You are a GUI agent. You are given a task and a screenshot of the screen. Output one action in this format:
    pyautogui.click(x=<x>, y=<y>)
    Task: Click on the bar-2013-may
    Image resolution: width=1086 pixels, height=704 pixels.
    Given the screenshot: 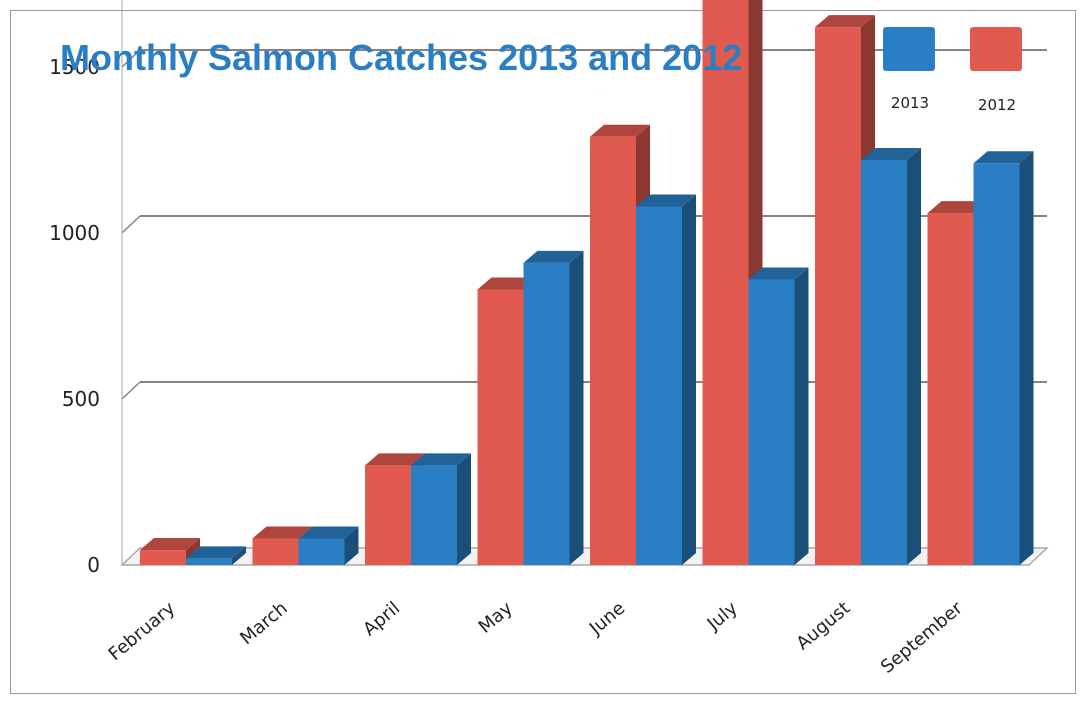 What is the action you would take?
    pyautogui.click(x=553, y=407)
    